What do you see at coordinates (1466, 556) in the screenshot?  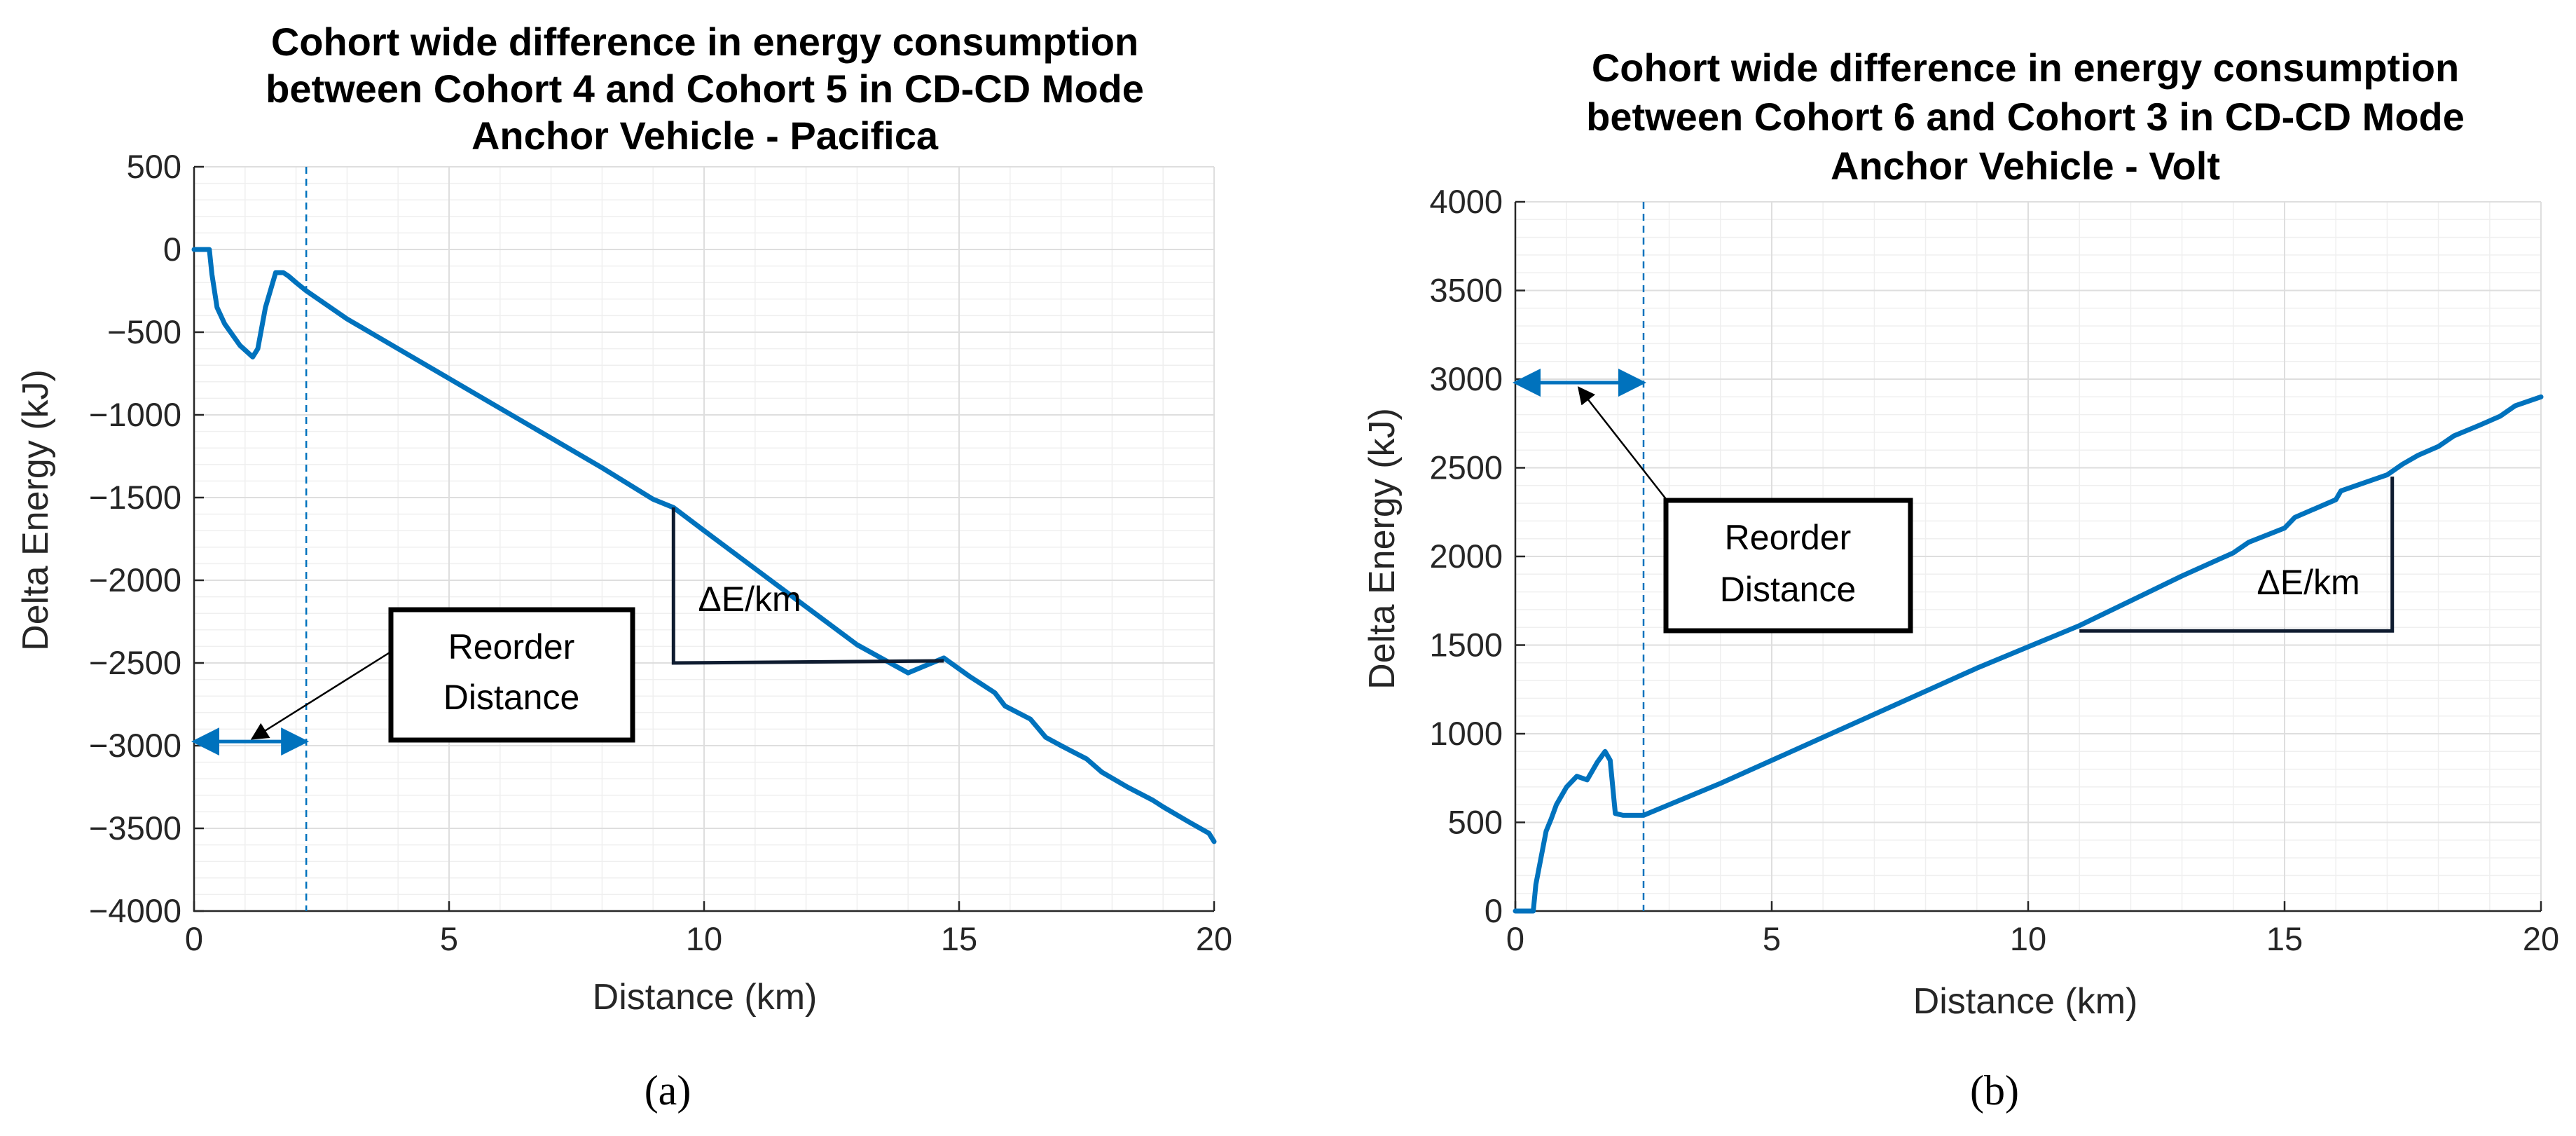 I see `y-tick-label: 2000` at bounding box center [1466, 556].